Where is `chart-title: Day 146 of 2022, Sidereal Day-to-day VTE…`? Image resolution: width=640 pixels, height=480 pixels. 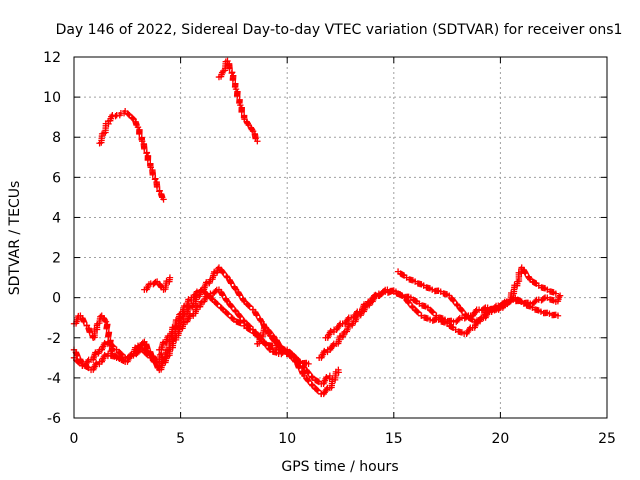 chart-title: Day 146 of 2022, Sidereal Day-to-day VTE… is located at coordinates (339, 30).